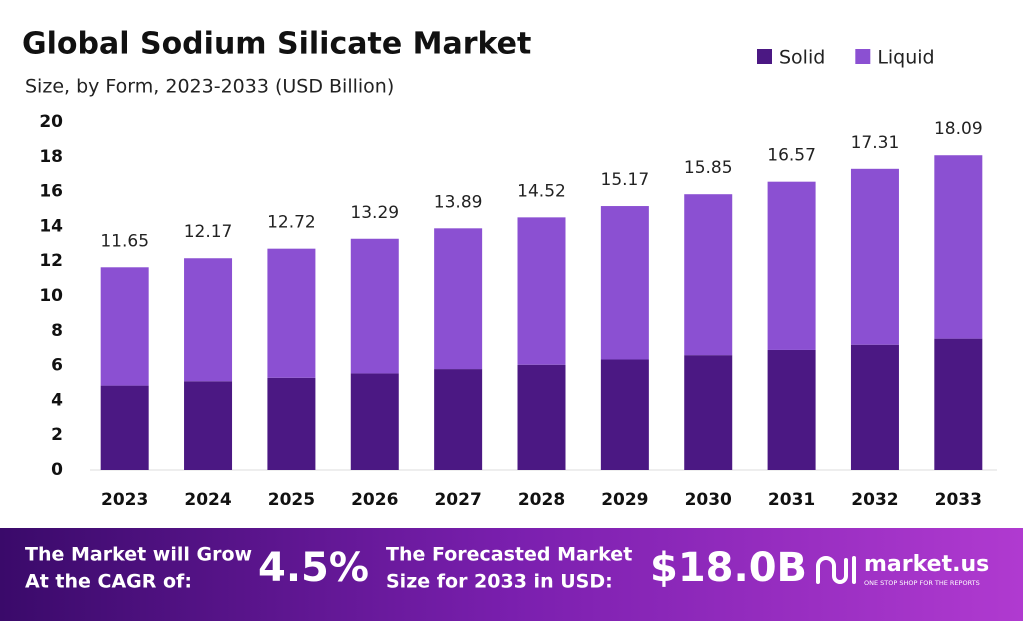 Image resolution: width=1023 pixels, height=621 pixels. What do you see at coordinates (276, 44) in the screenshot?
I see `chart-title: Global Sodium Silicate Market` at bounding box center [276, 44].